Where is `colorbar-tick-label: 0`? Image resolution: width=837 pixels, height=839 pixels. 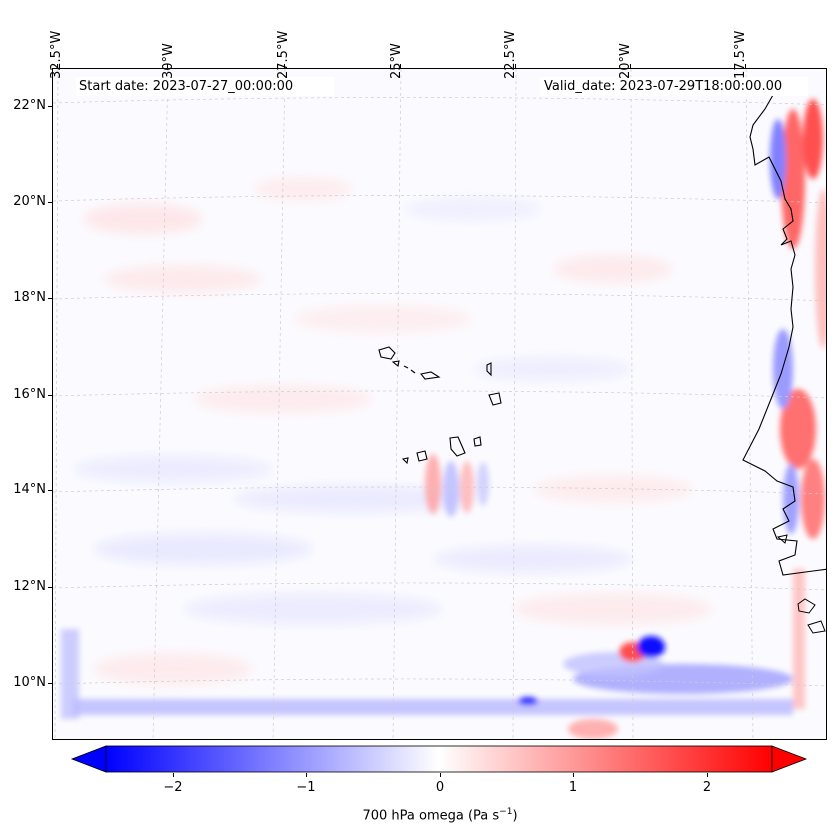 colorbar-tick-label: 0 is located at coordinates (440, 787).